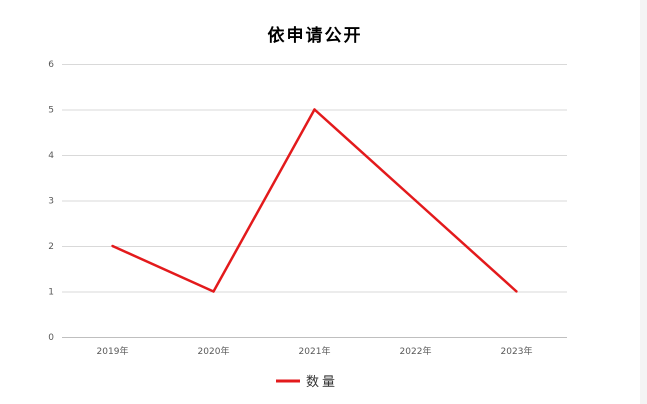  What do you see at coordinates (517, 351) in the screenshot?
I see `x-tick-label: 2023年` at bounding box center [517, 351].